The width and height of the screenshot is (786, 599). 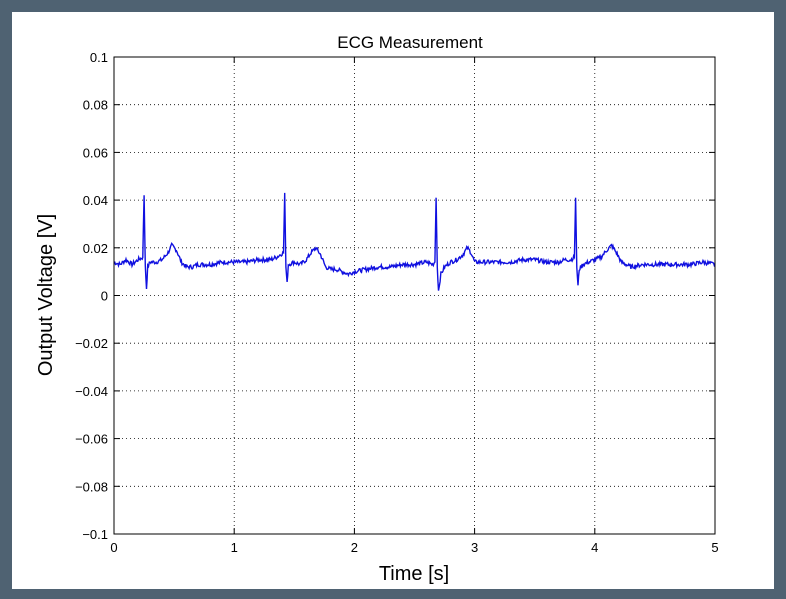 I want to click on x-tick-label: 4, so click(x=594, y=547).